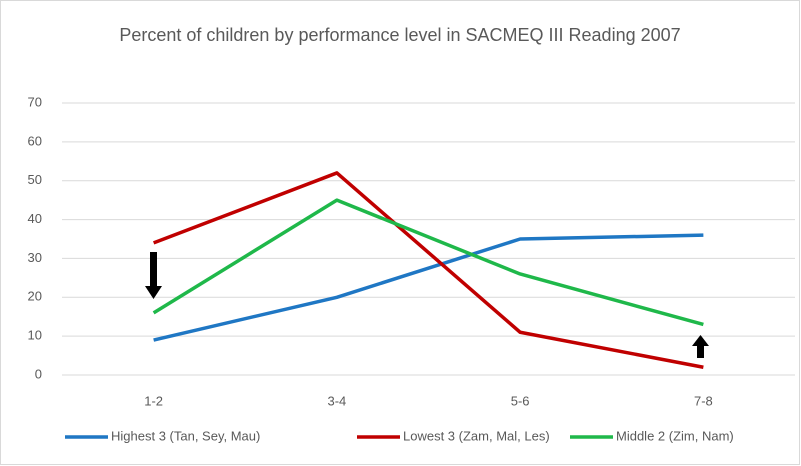  Describe the element at coordinates (476, 435) in the screenshot. I see `legend-label: Lowest 3 (Zam, Mal, Les)` at that location.